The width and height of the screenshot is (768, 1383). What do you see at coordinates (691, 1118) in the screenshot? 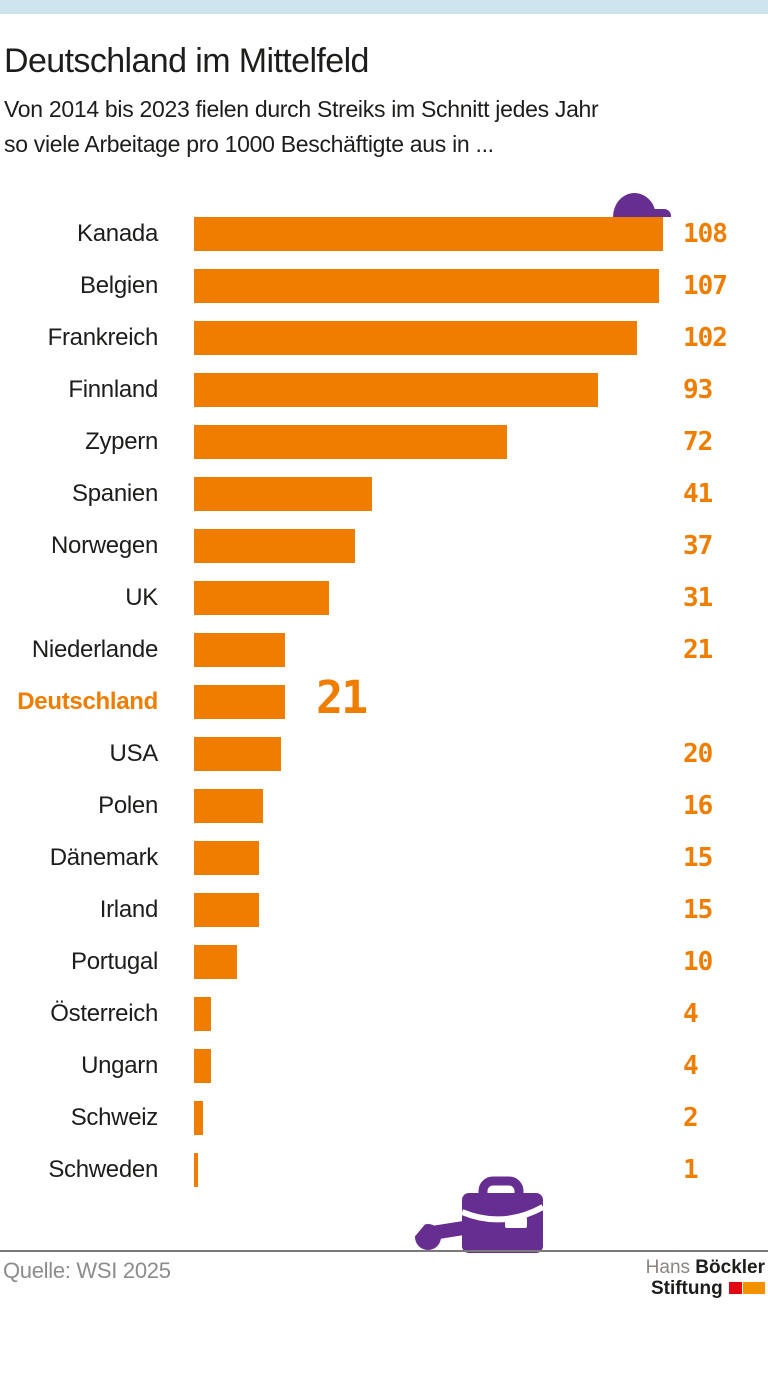
I see `bar-value-schweiz: 2` at bounding box center [691, 1118].